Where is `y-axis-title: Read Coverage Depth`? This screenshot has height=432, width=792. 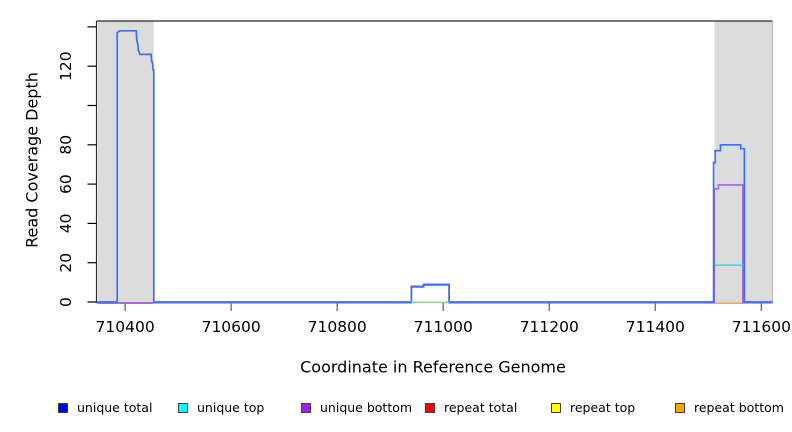 y-axis-title: Read Coverage Depth is located at coordinates (32, 160).